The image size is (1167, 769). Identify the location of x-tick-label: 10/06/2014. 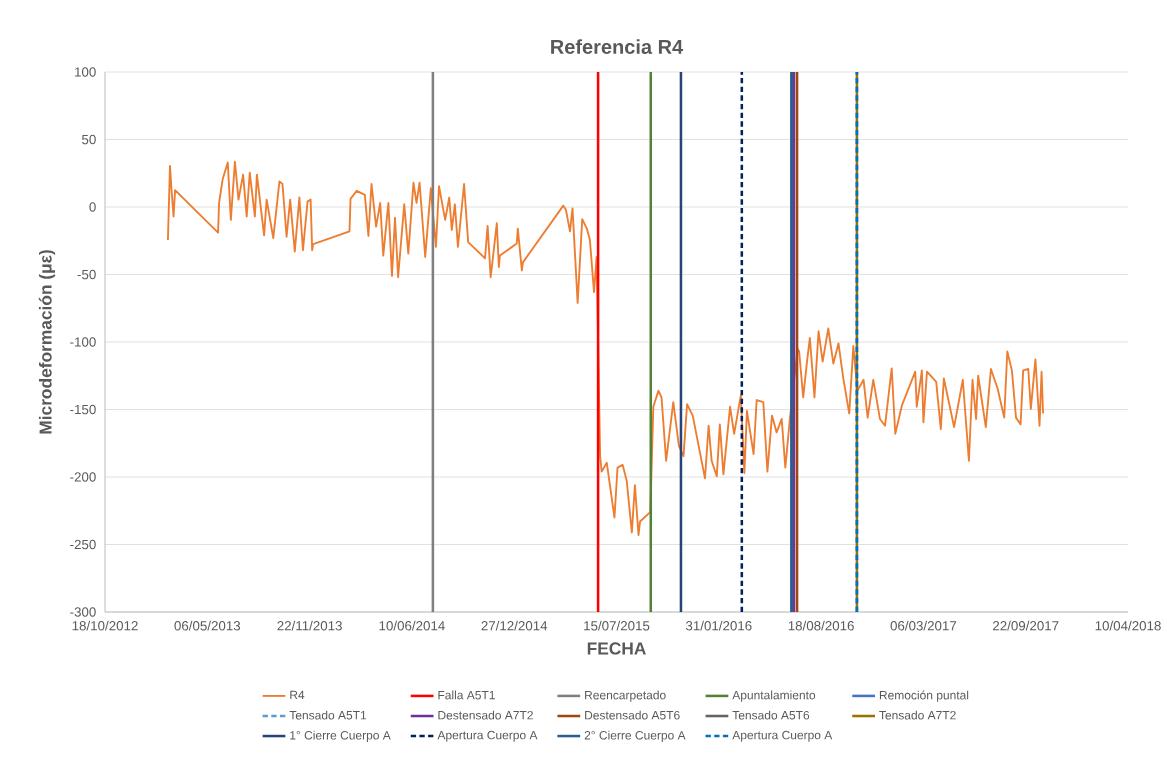
(412, 625).